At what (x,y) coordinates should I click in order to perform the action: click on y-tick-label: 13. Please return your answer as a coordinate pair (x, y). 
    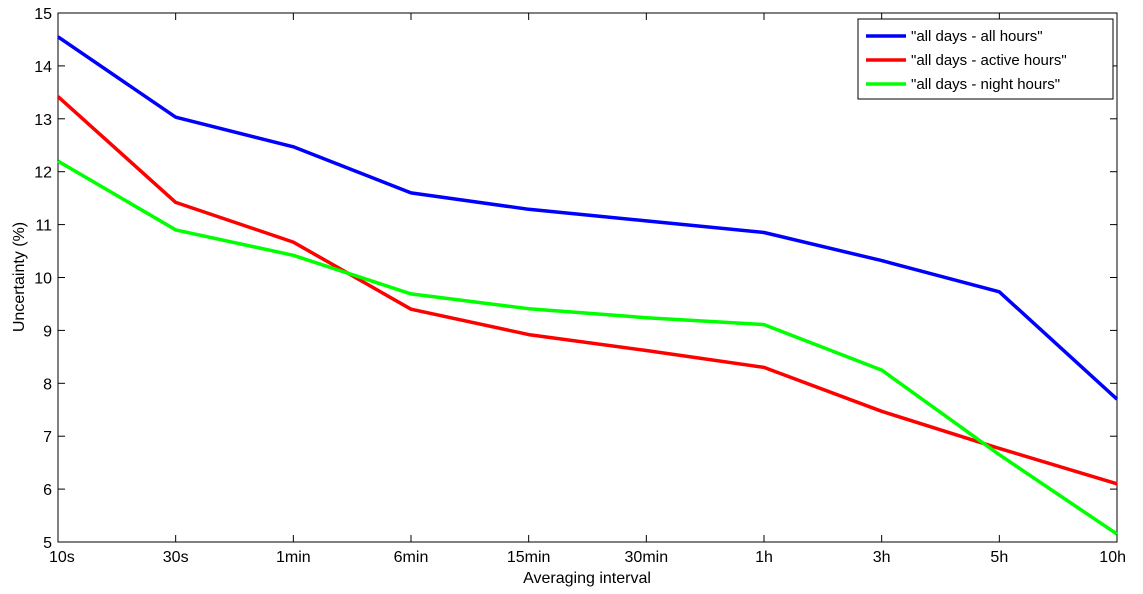
    Looking at the image, I should click on (43, 120).